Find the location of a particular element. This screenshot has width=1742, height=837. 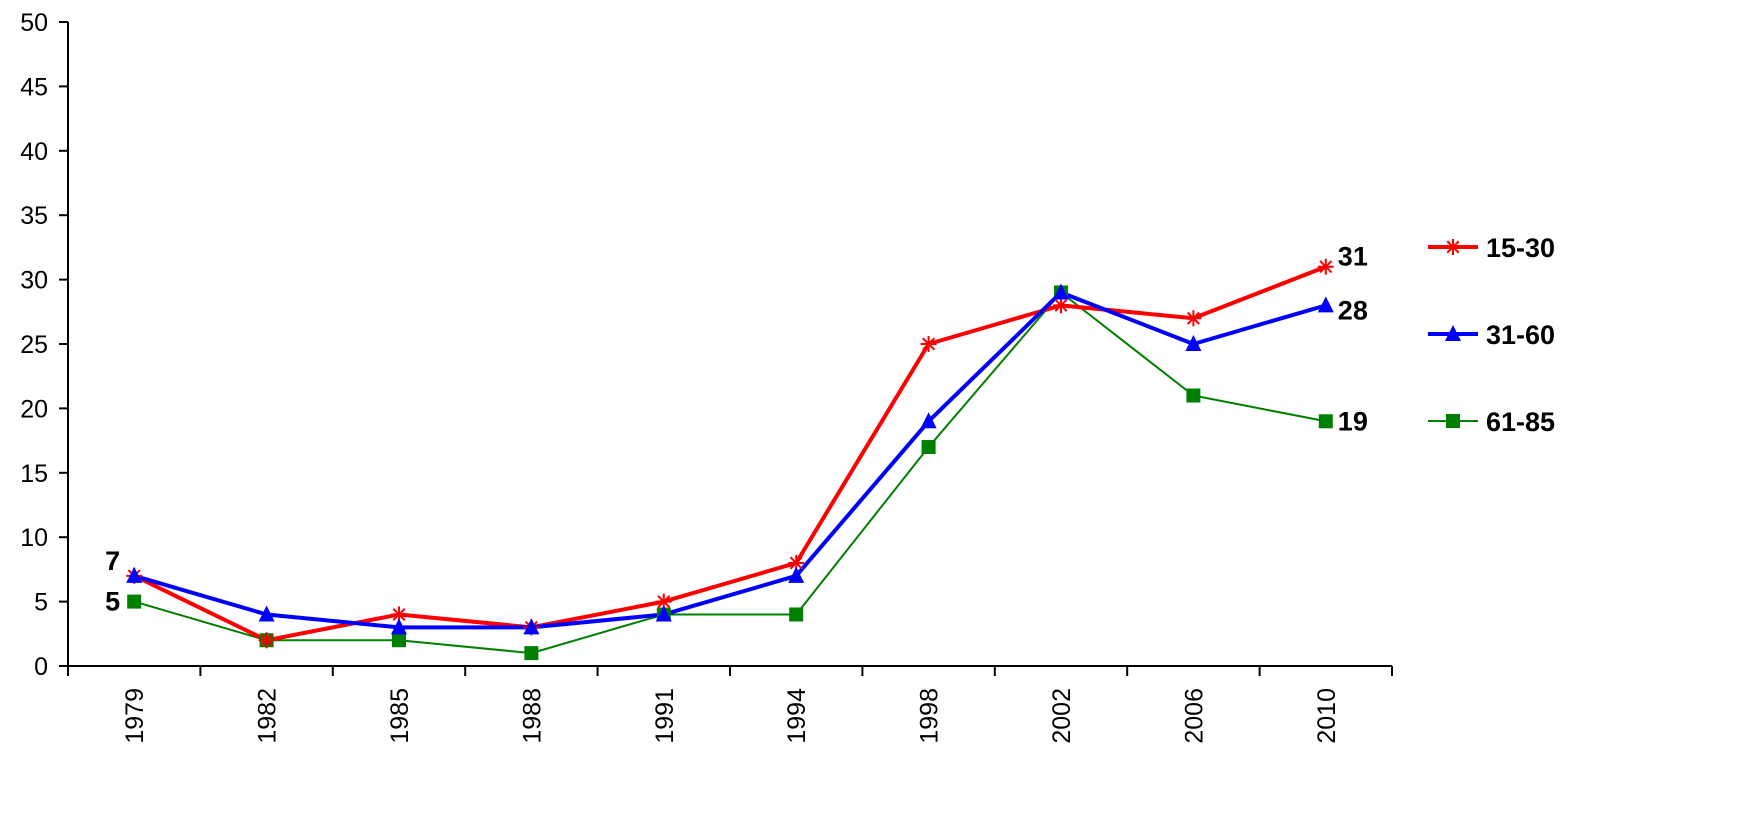

x-tick-label: 2006 is located at coordinates (1194, 716).